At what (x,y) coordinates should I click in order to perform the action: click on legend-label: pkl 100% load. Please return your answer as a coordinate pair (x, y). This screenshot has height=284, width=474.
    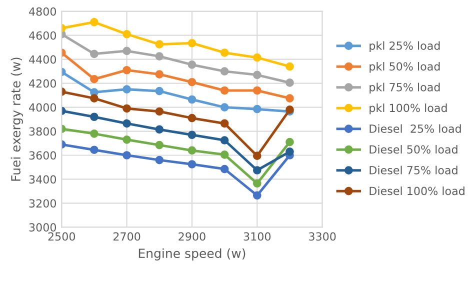
    Looking at the image, I should click on (408, 109).